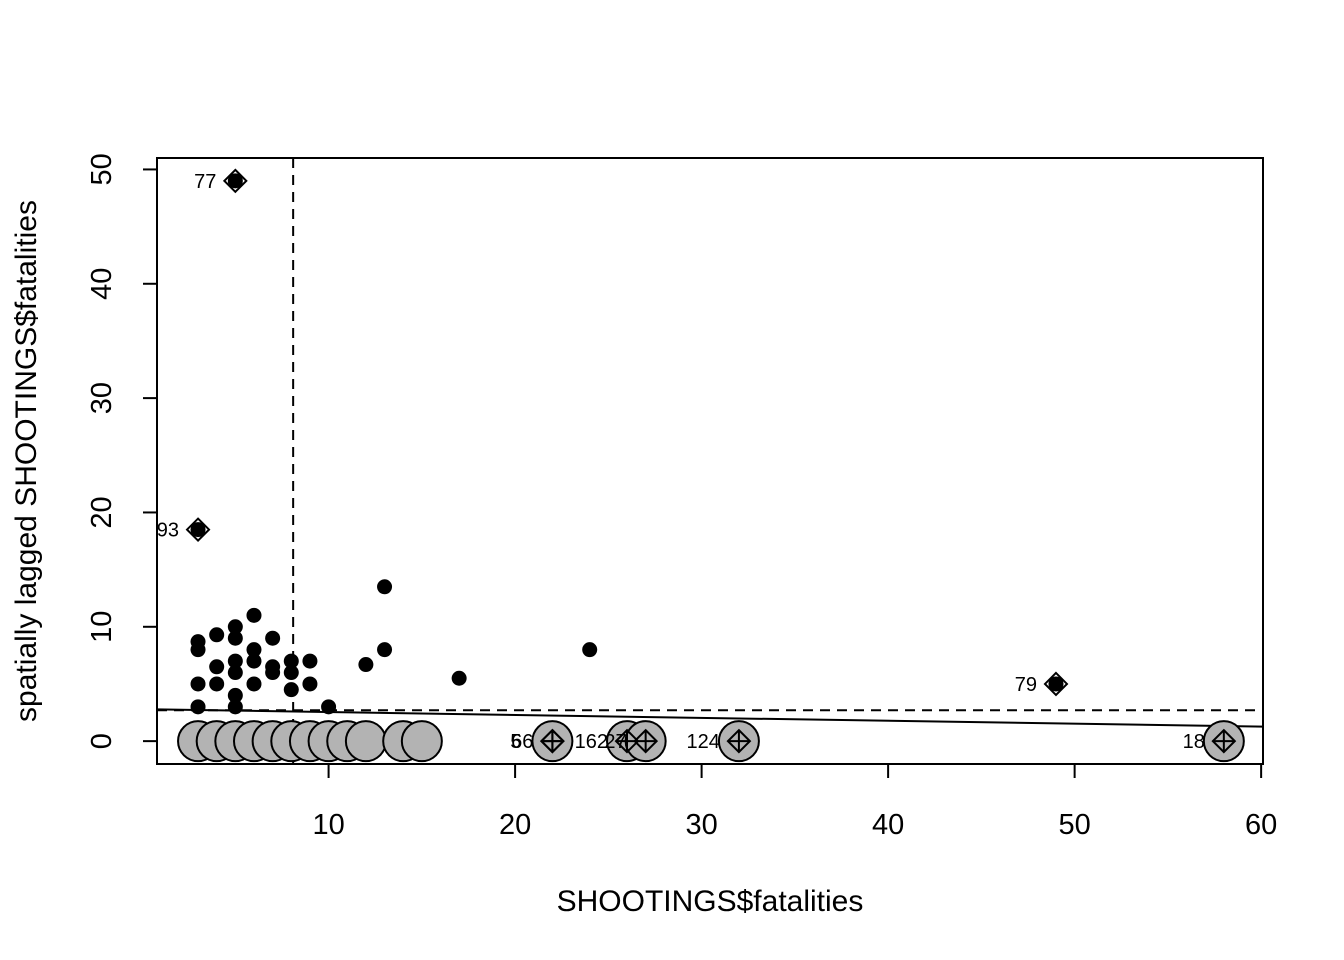 This screenshot has height=960, width=1344. What do you see at coordinates (1194, 742) in the screenshot?
I see `influential-point-label: 18` at bounding box center [1194, 742].